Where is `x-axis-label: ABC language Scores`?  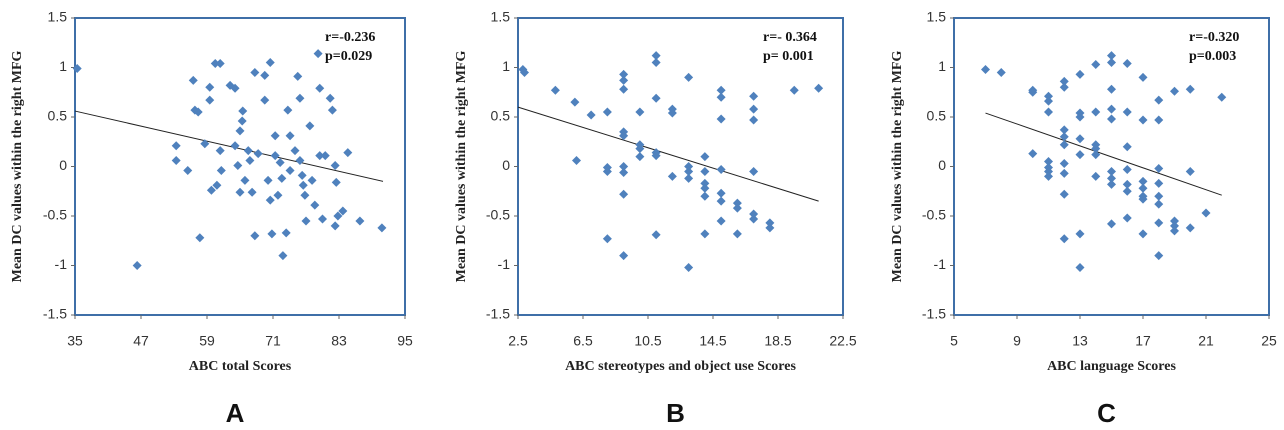 x-axis-label: ABC language Scores is located at coordinates (1111, 366).